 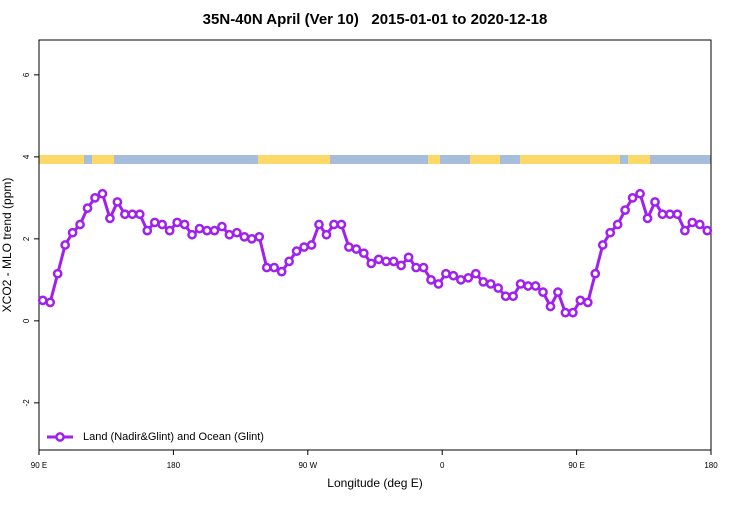 What do you see at coordinates (307, 465) in the screenshot?
I see `x-tick-label: 90 W` at bounding box center [307, 465].